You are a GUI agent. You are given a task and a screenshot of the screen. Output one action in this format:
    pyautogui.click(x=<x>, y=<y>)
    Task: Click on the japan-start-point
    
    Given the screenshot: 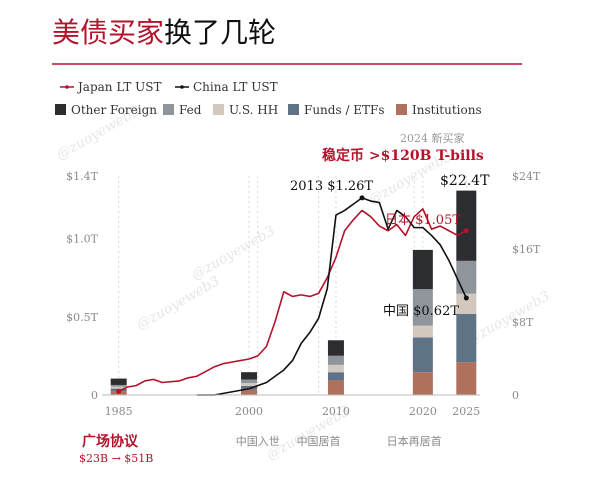 What is the action you would take?
    pyautogui.click(x=119, y=391)
    